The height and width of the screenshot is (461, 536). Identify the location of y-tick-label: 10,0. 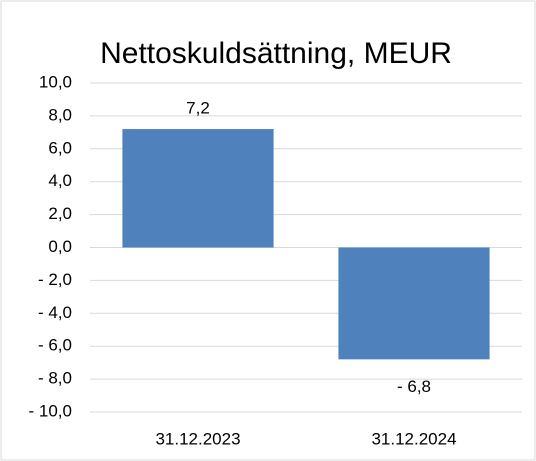
(55, 81).